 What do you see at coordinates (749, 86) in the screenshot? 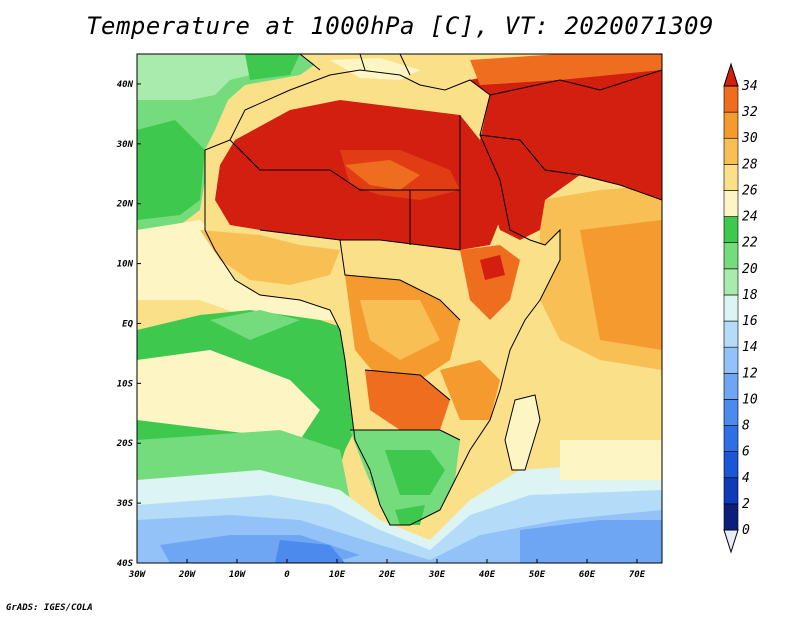
I see `colorbar-label: 34` at bounding box center [749, 86].